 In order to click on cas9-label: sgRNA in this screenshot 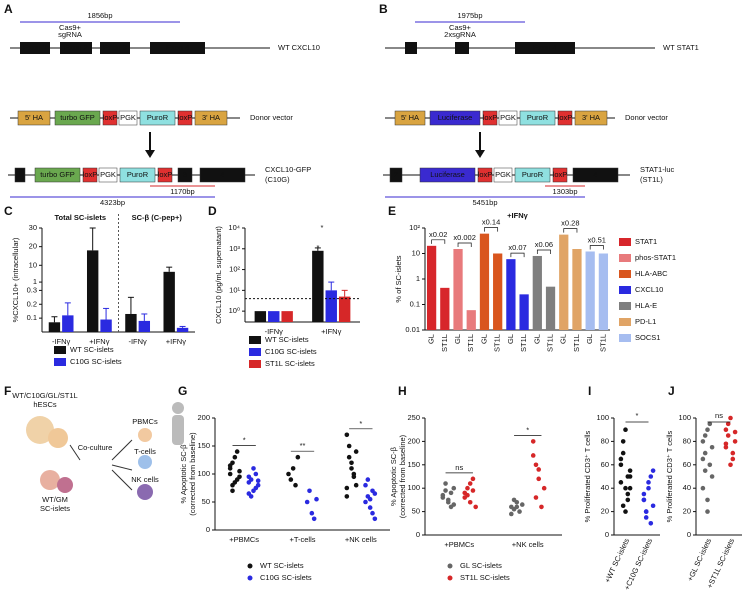, I will do `click(70, 34)`.